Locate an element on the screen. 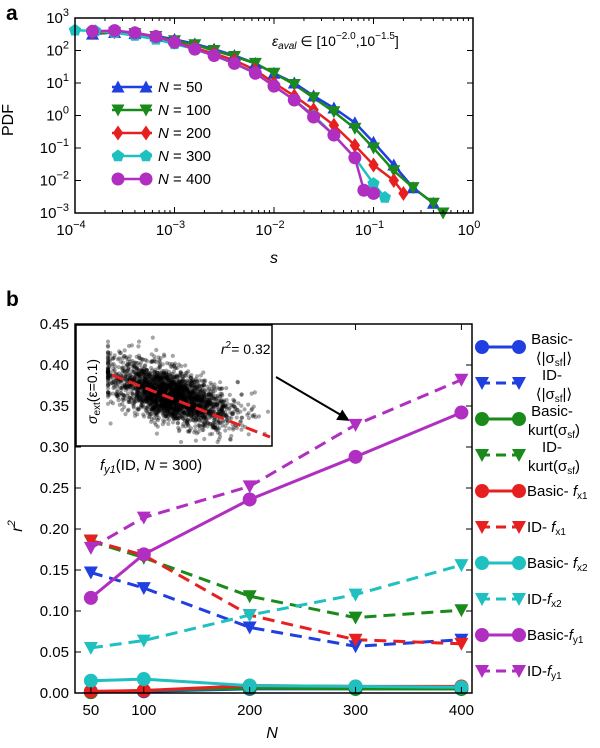 This screenshot has height=748, width=600. panel-b-series-1-point is located at coordinates (249, 628).